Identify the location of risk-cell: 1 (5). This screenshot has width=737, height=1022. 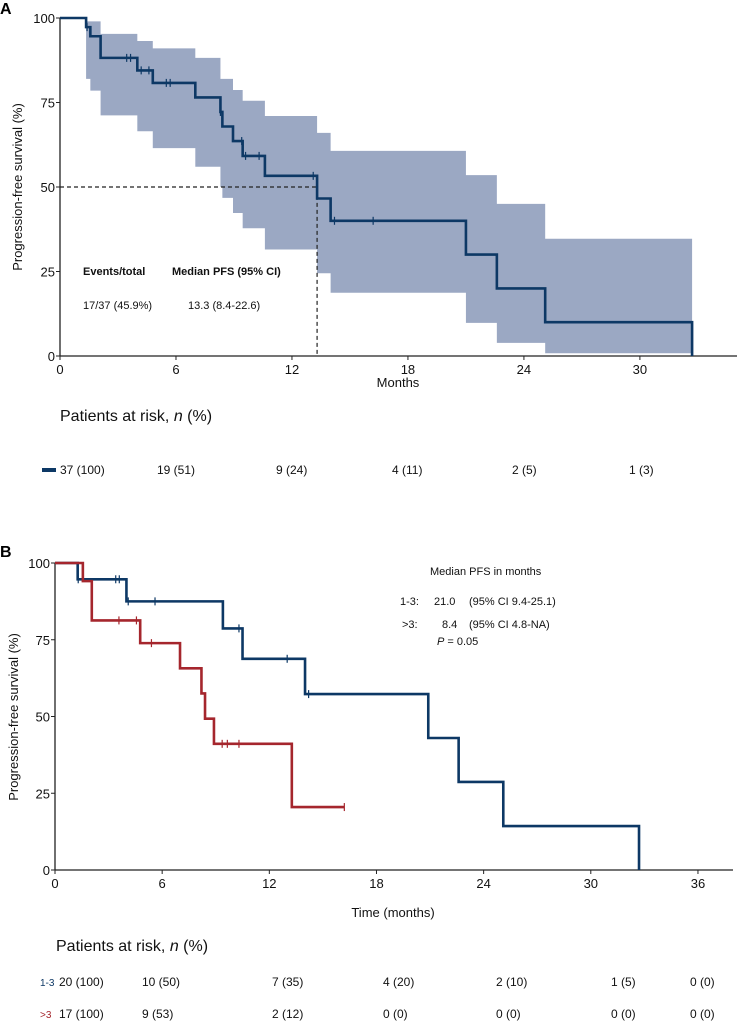
(623, 982).